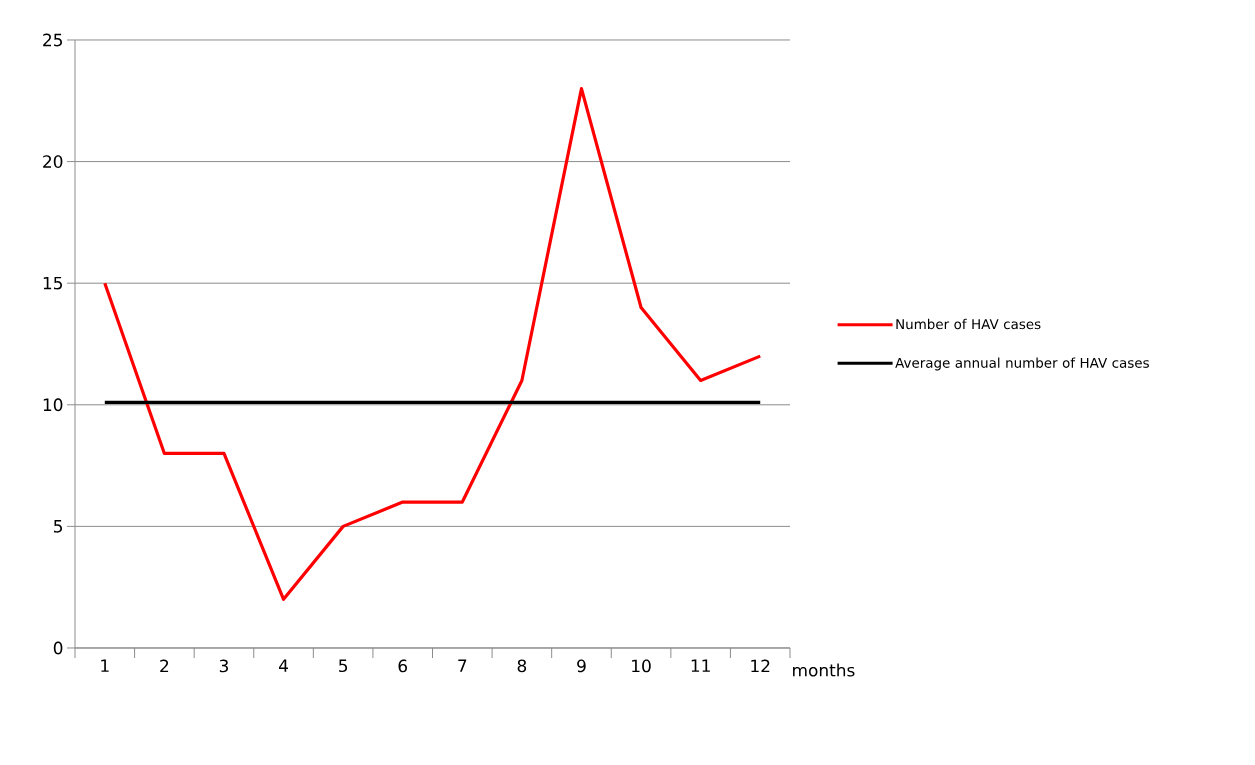 This screenshot has height=765, width=1255. I want to click on y-tick-label: 25, so click(53, 40).